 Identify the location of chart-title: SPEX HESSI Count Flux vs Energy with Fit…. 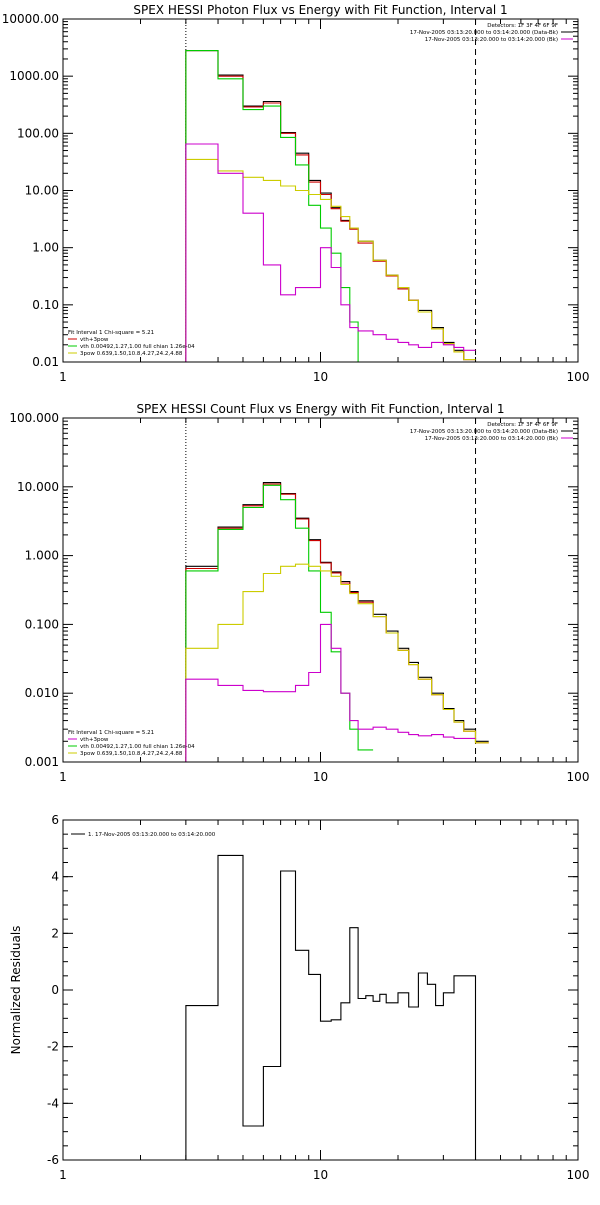
(320, 409).